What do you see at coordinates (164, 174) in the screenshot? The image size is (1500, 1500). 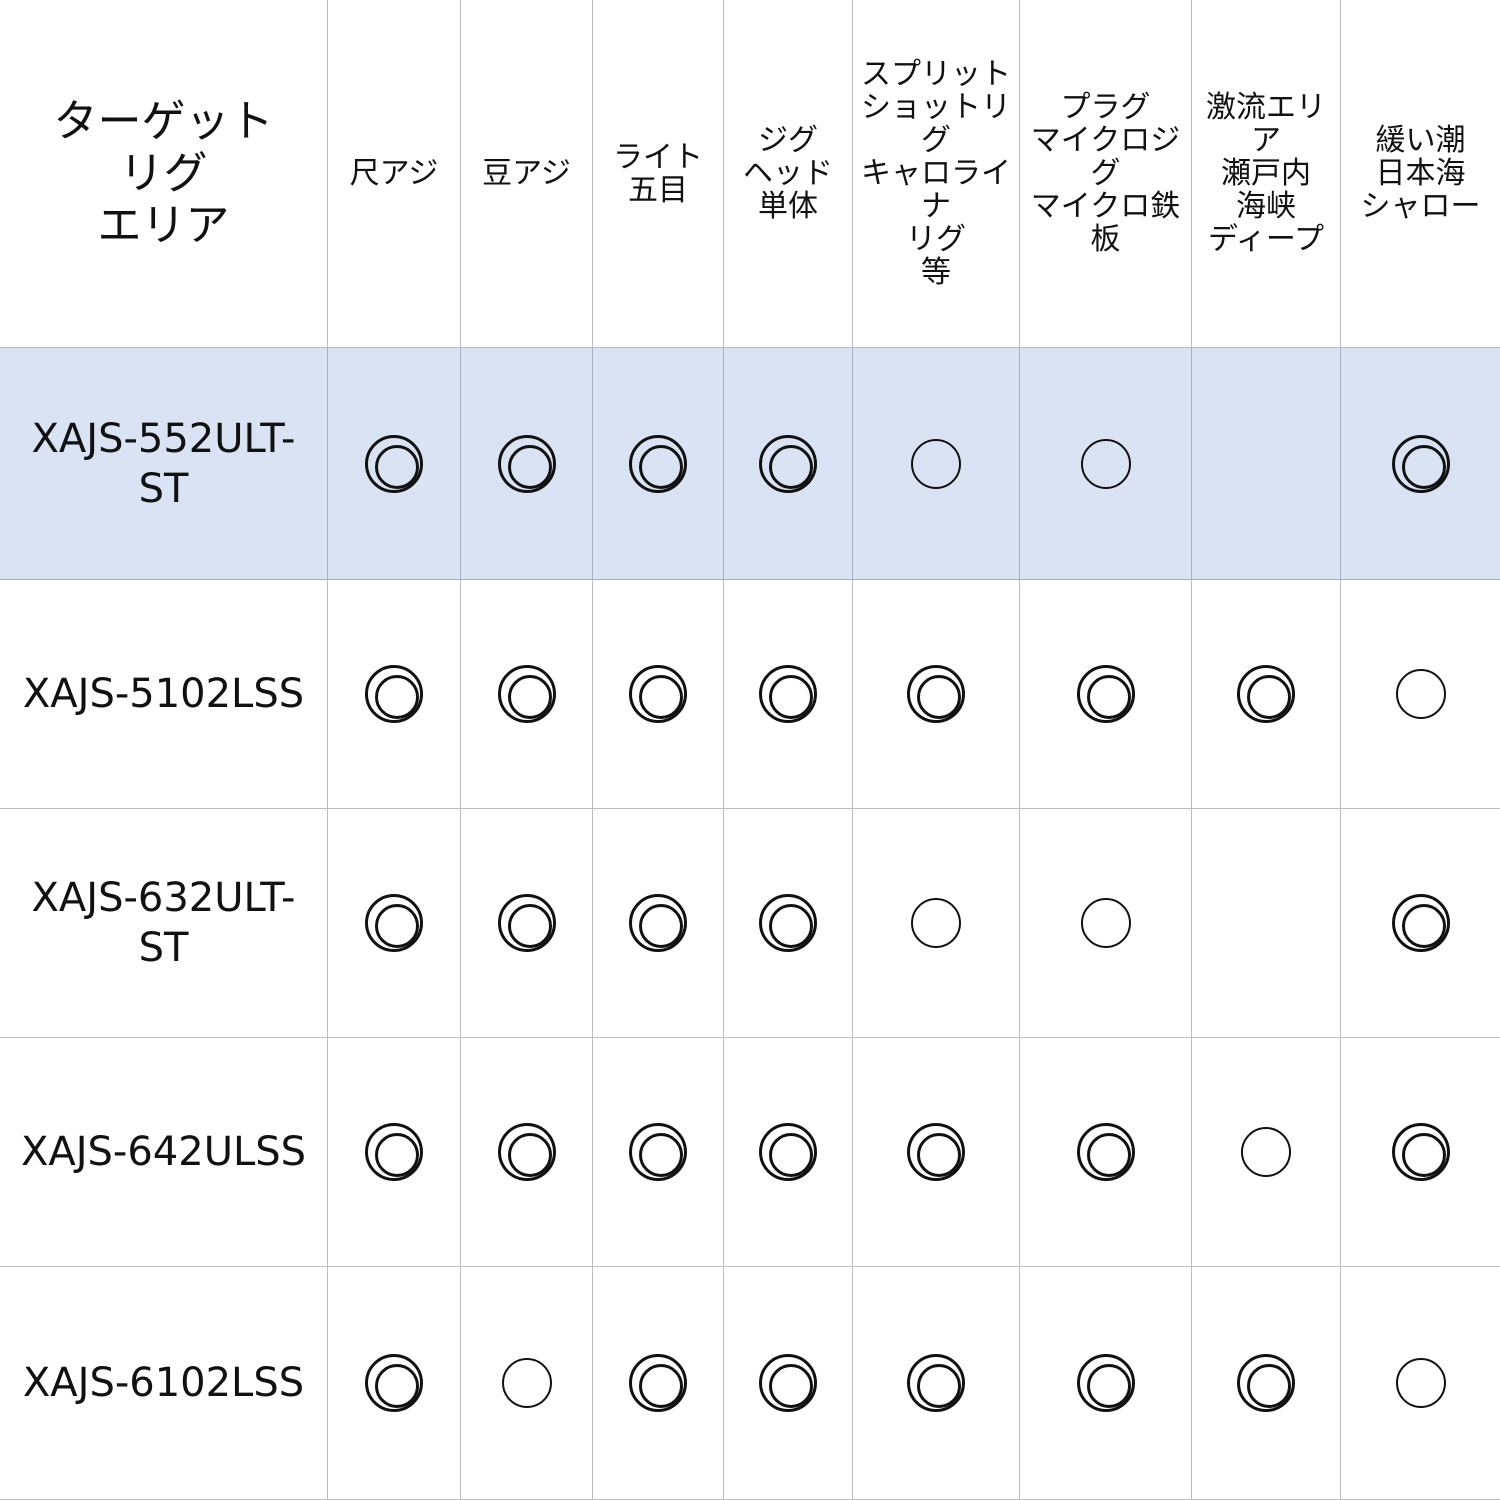 I see `corner-header: ターゲット リグ エリア` at bounding box center [164, 174].